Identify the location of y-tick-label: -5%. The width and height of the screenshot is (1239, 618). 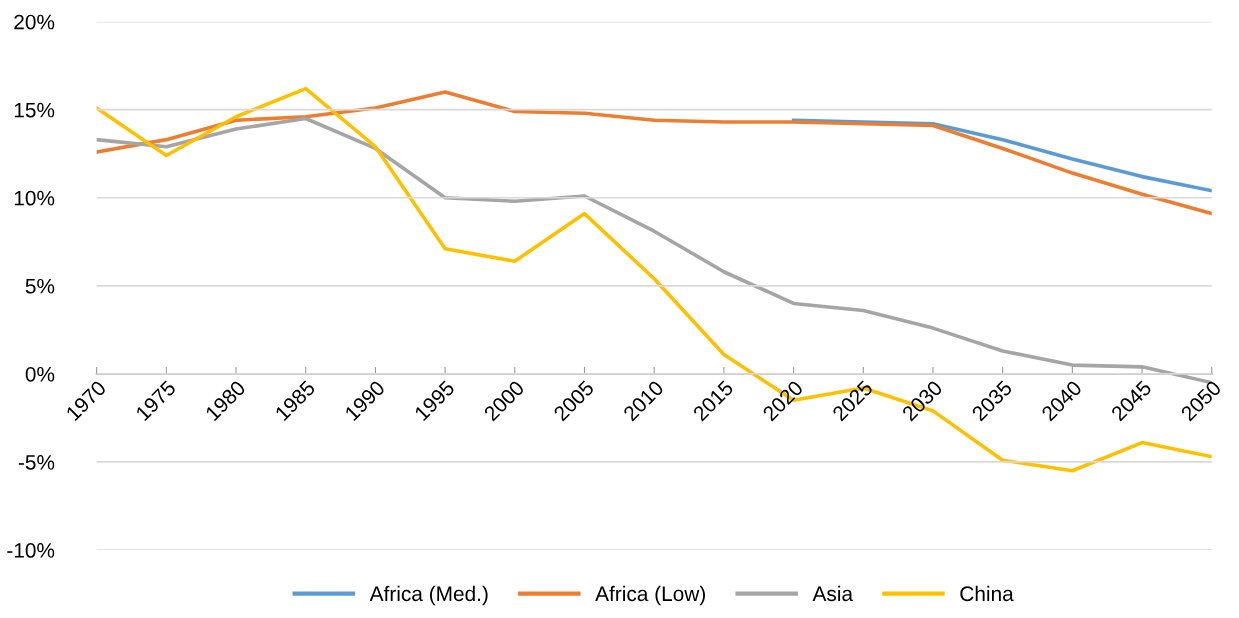
(36, 462).